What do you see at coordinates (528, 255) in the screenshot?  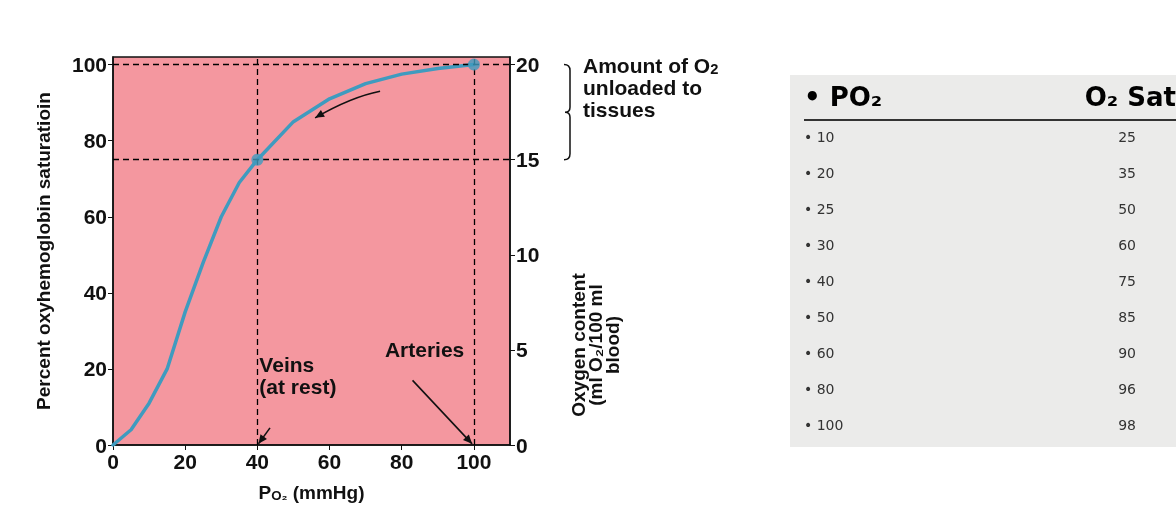 I see `y2-tick-label: 10` at bounding box center [528, 255].